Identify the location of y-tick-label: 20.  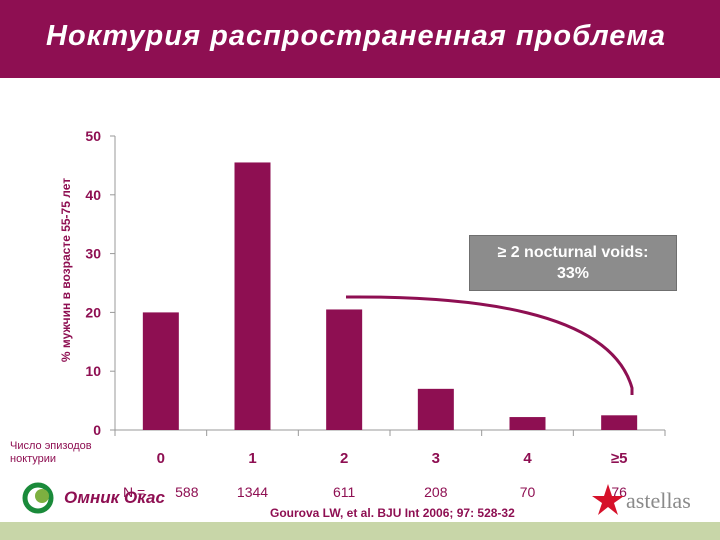
(93, 312).